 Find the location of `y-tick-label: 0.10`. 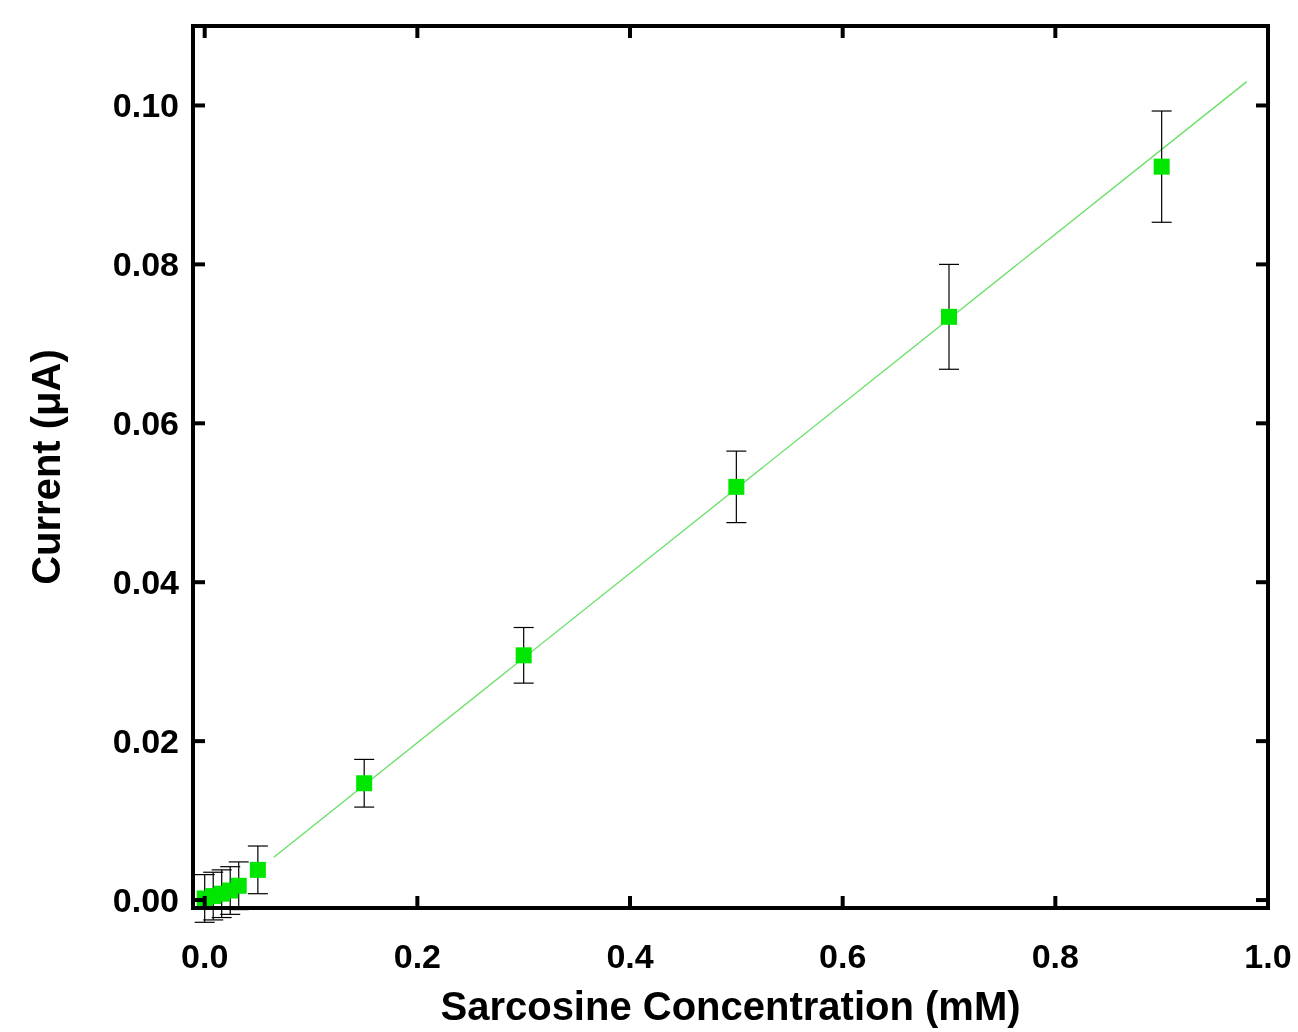

y-tick-label: 0.10 is located at coordinates (145, 105).